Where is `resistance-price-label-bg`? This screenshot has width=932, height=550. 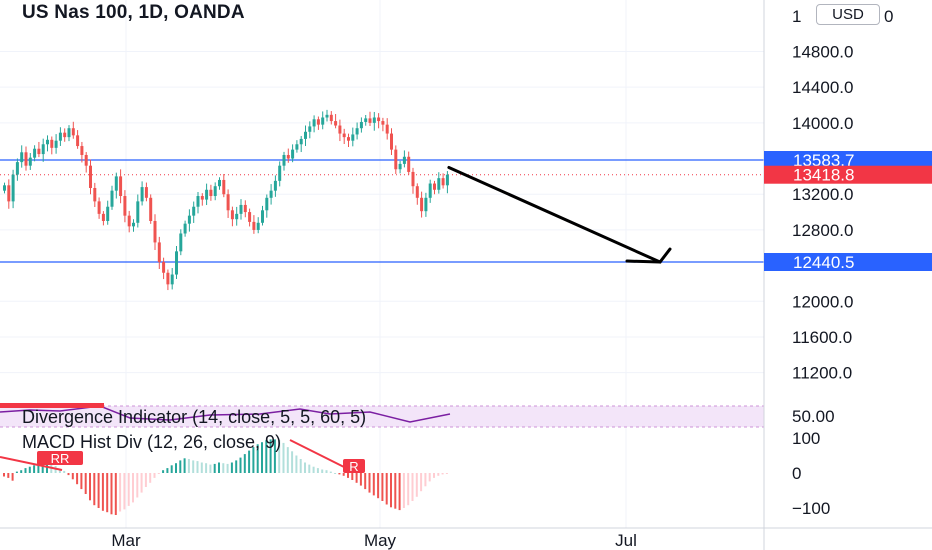 resistance-price-label-bg is located at coordinates (848, 160).